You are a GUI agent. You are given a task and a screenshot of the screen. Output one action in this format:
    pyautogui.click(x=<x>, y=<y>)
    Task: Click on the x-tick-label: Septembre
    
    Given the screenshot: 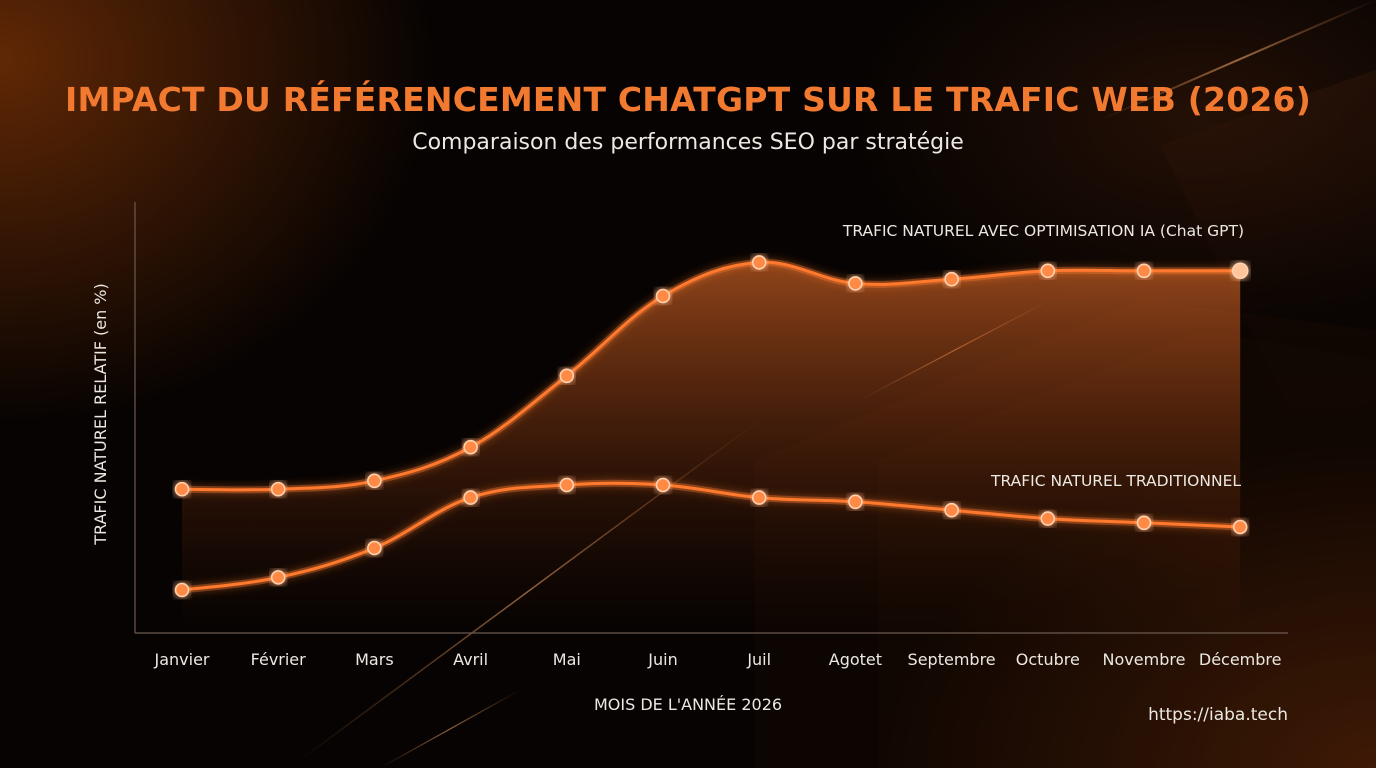 What is the action you would take?
    pyautogui.click(x=952, y=659)
    